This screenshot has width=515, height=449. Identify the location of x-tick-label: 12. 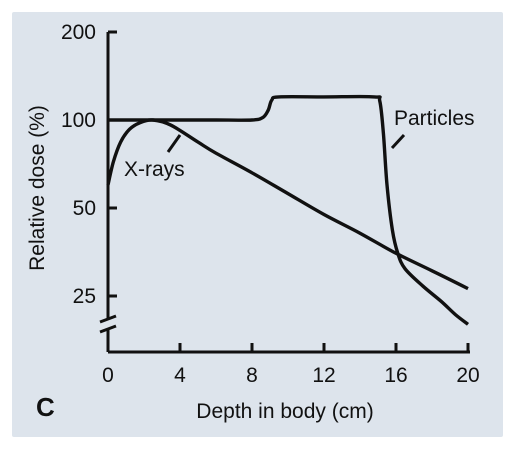
(323, 375).